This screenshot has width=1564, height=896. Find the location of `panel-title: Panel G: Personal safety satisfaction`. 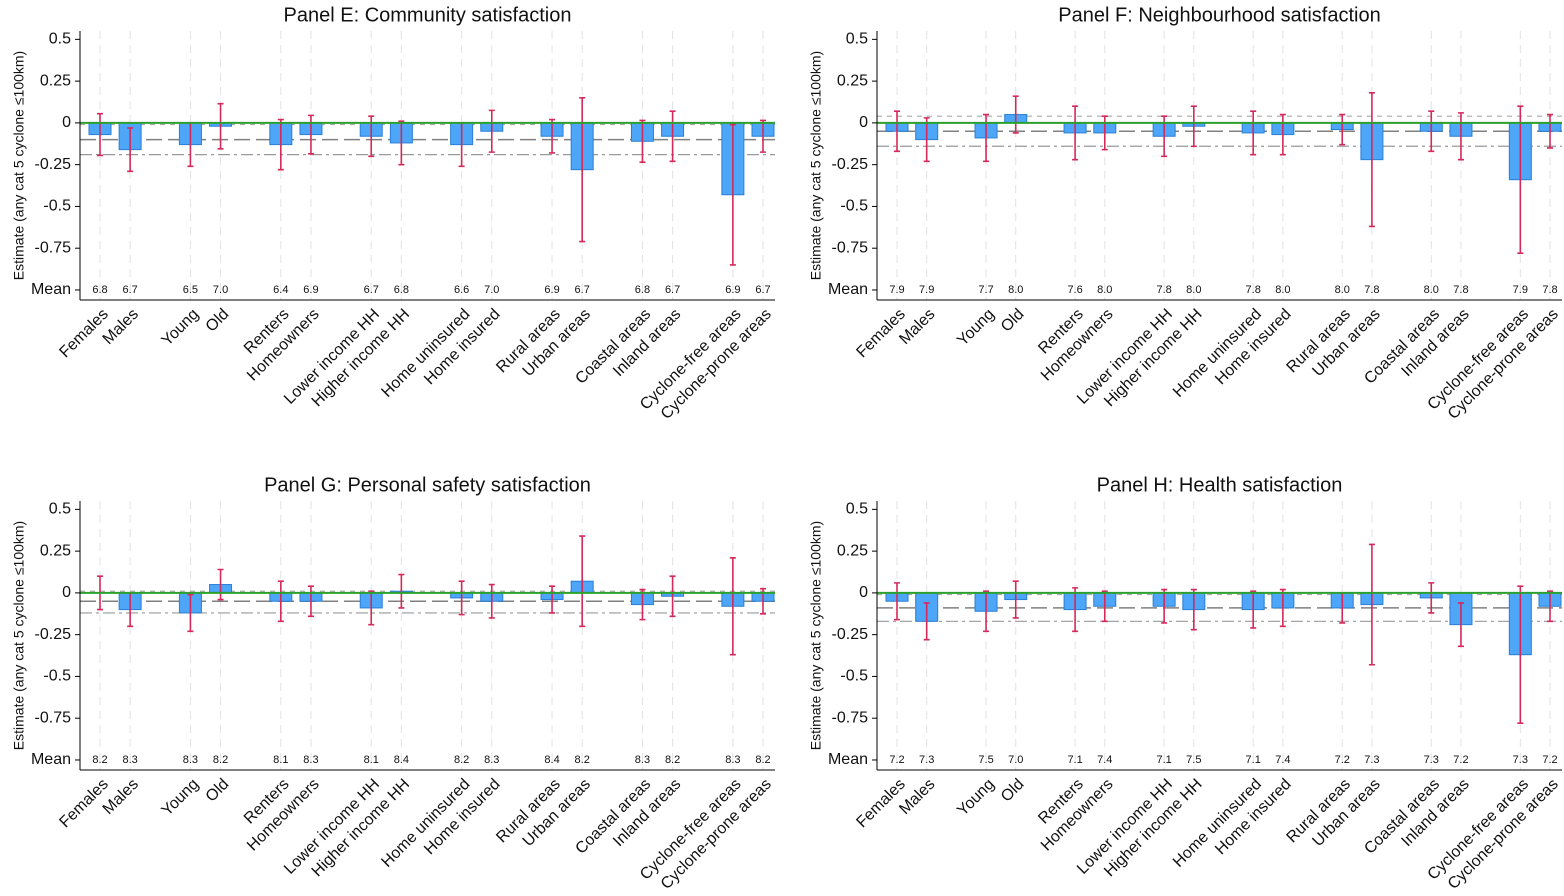

panel-title: Panel G: Personal safety satisfaction is located at coordinates (427, 485).